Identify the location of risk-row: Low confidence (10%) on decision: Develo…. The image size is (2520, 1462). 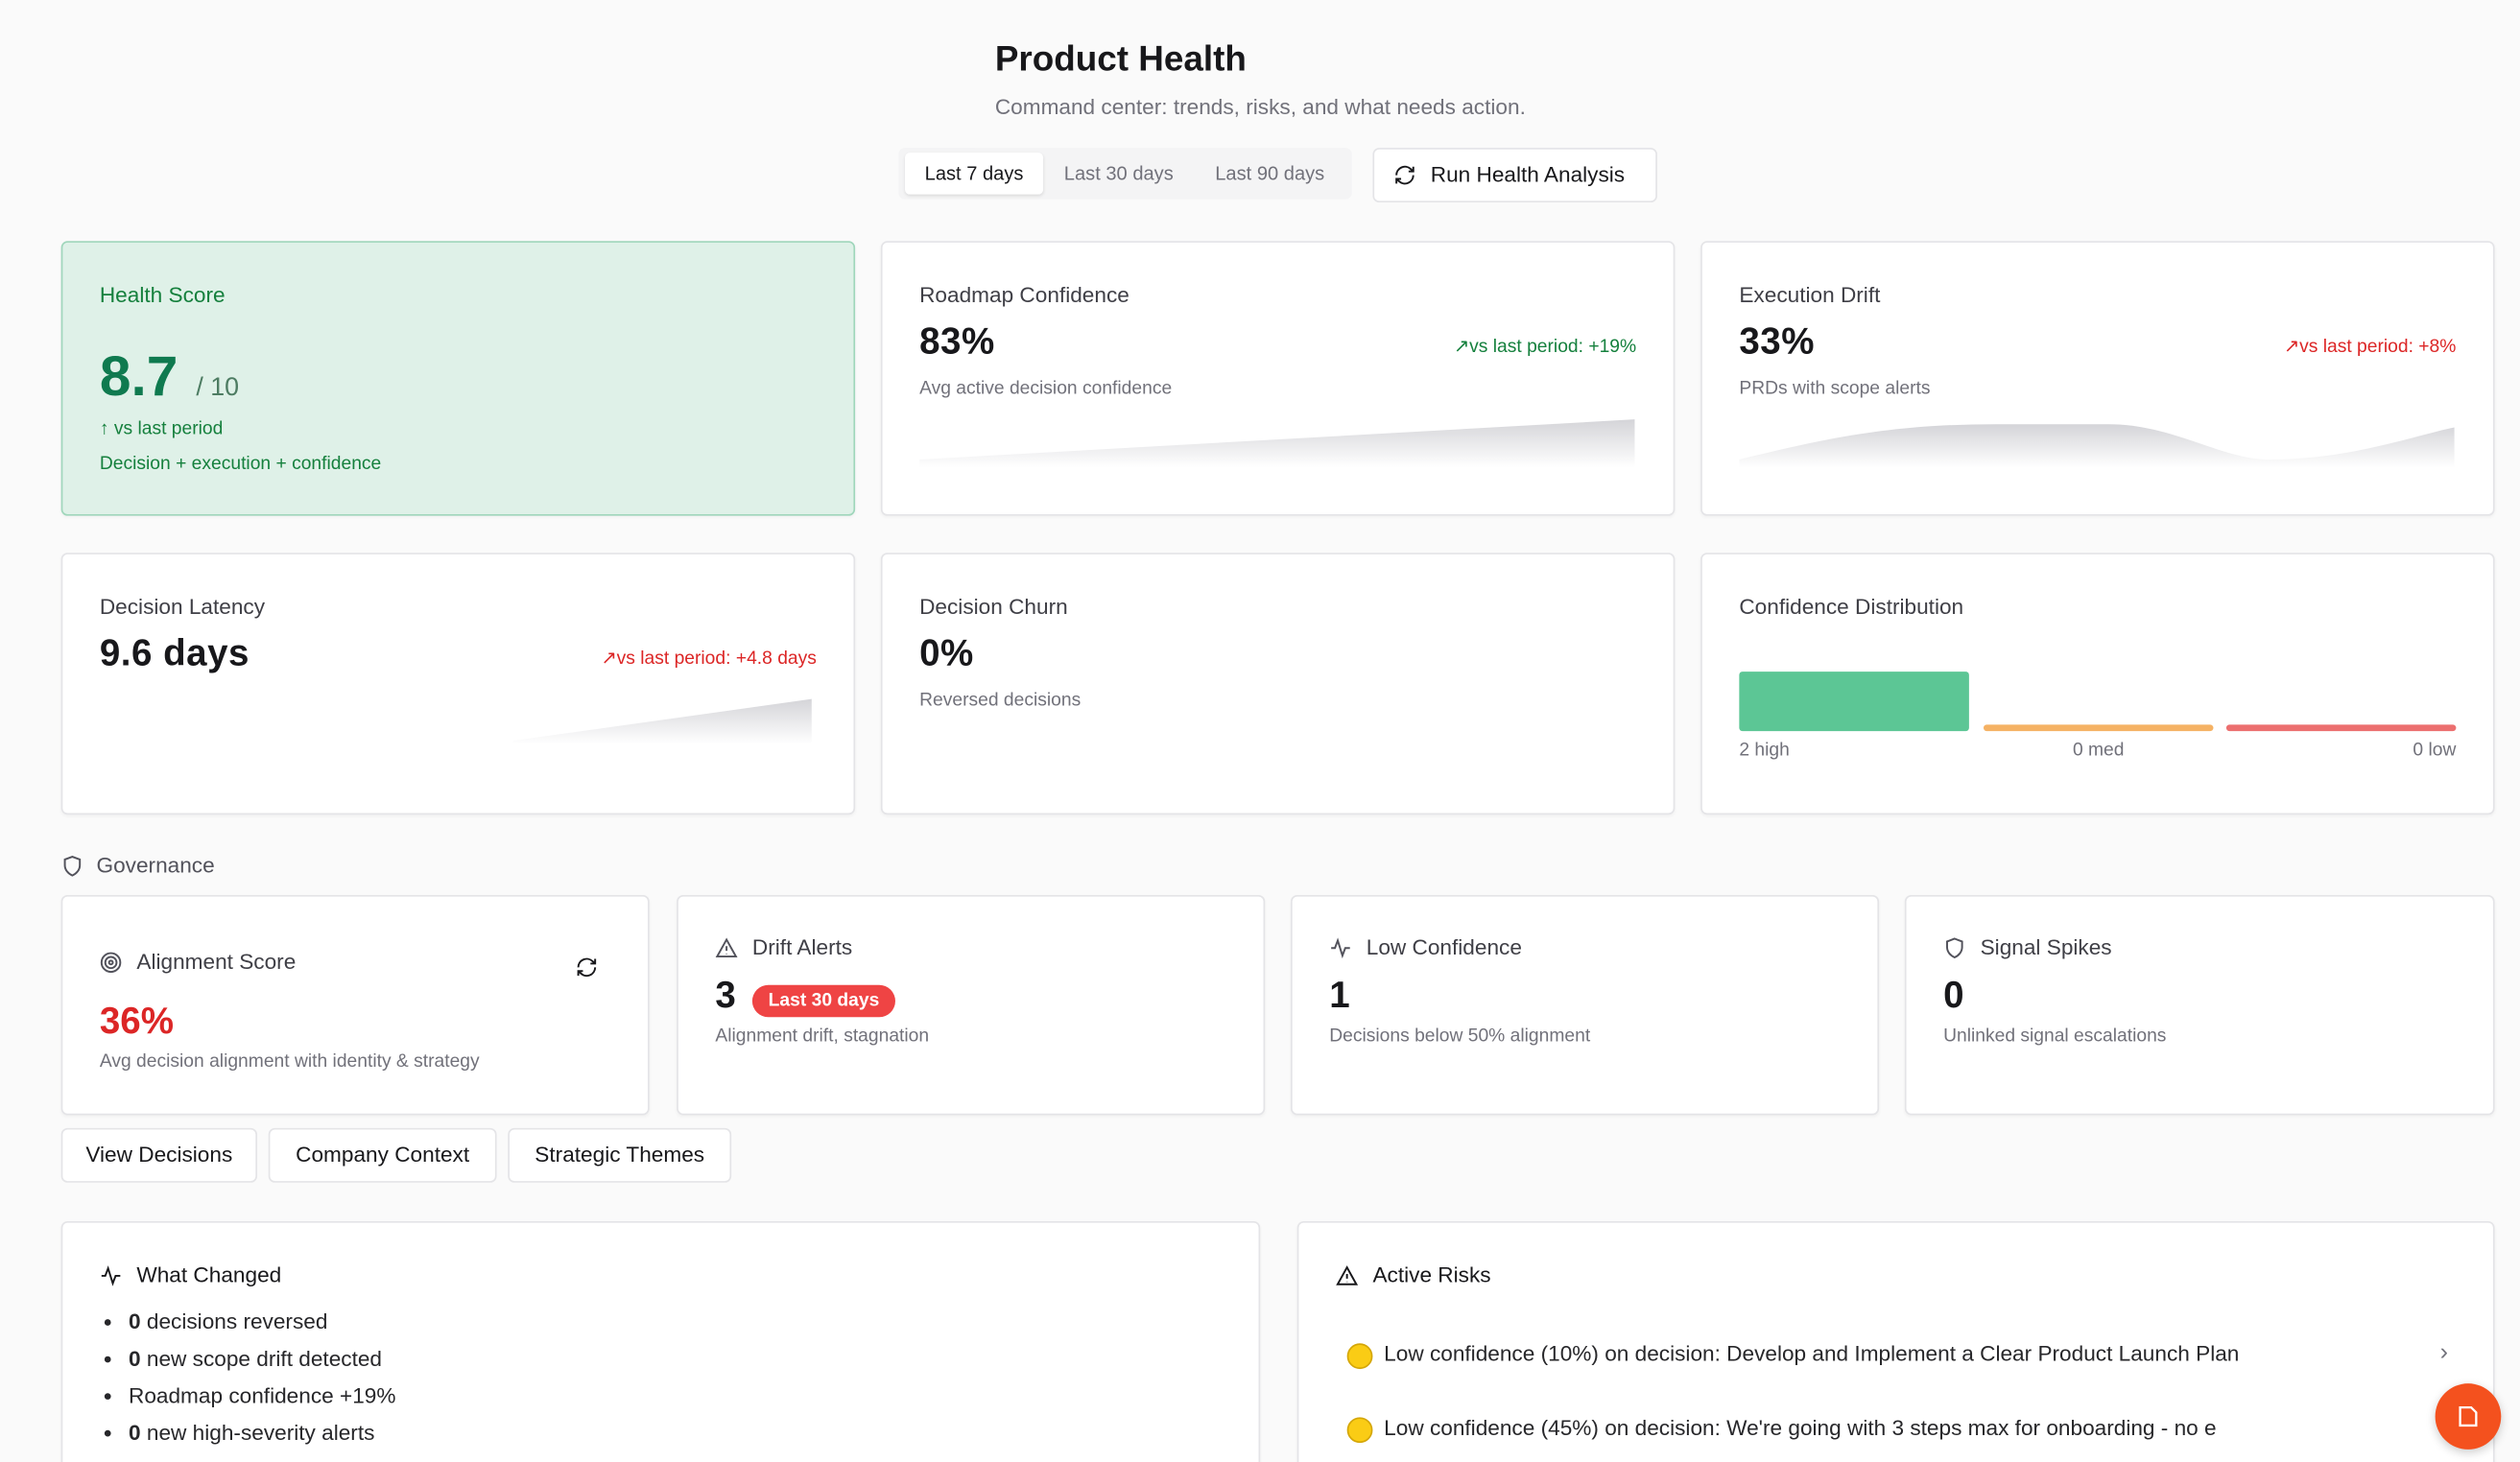
(1896, 1356).